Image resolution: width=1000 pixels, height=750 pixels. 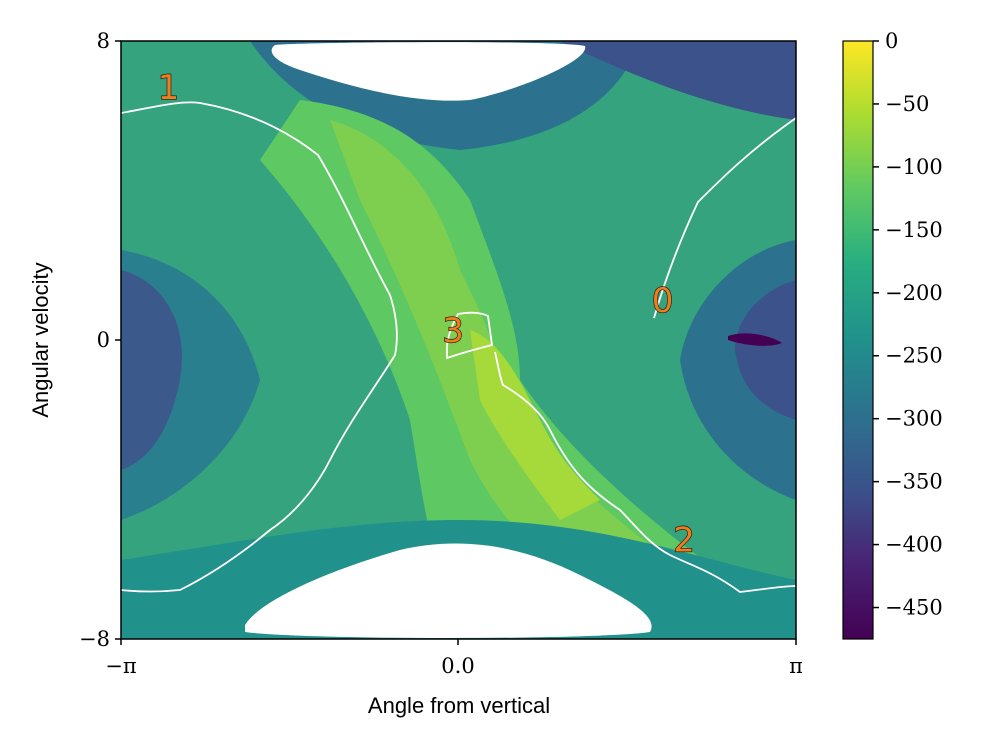 I want to click on colorbar-tick-label: −50, so click(x=907, y=104).